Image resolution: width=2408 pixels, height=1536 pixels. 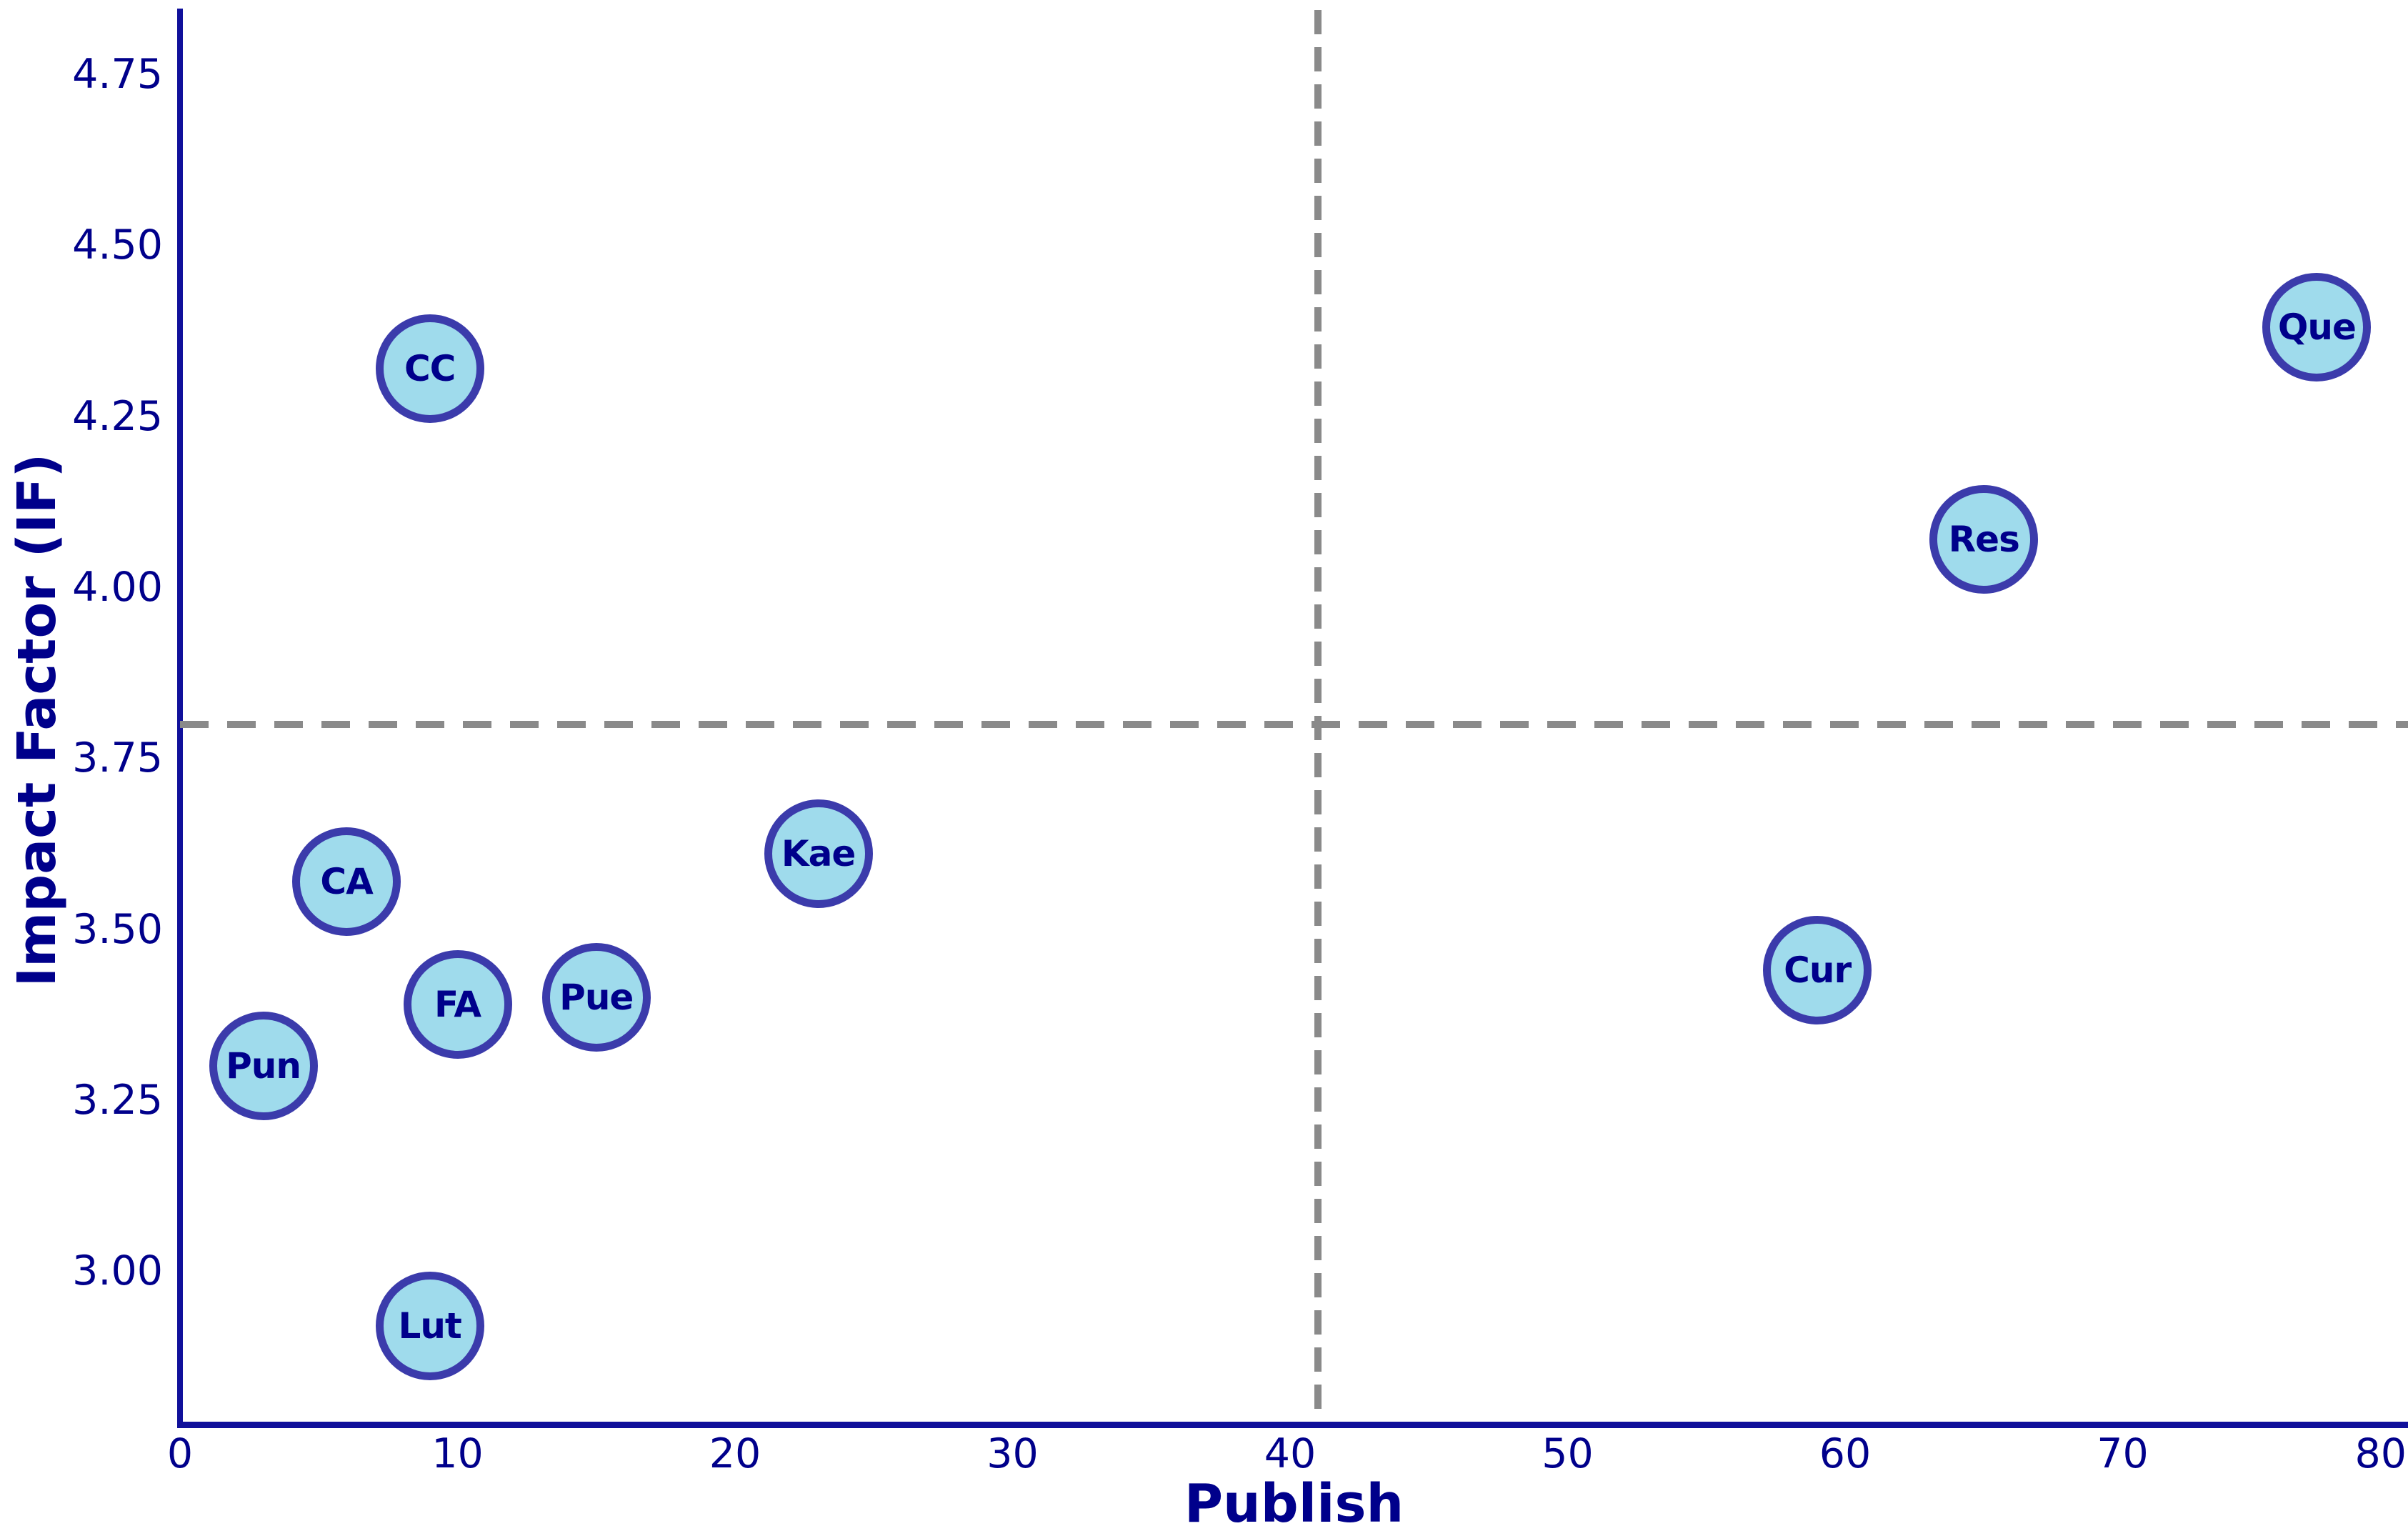 What do you see at coordinates (117, 416) in the screenshot?
I see `y-tick-label: 4.25` at bounding box center [117, 416].